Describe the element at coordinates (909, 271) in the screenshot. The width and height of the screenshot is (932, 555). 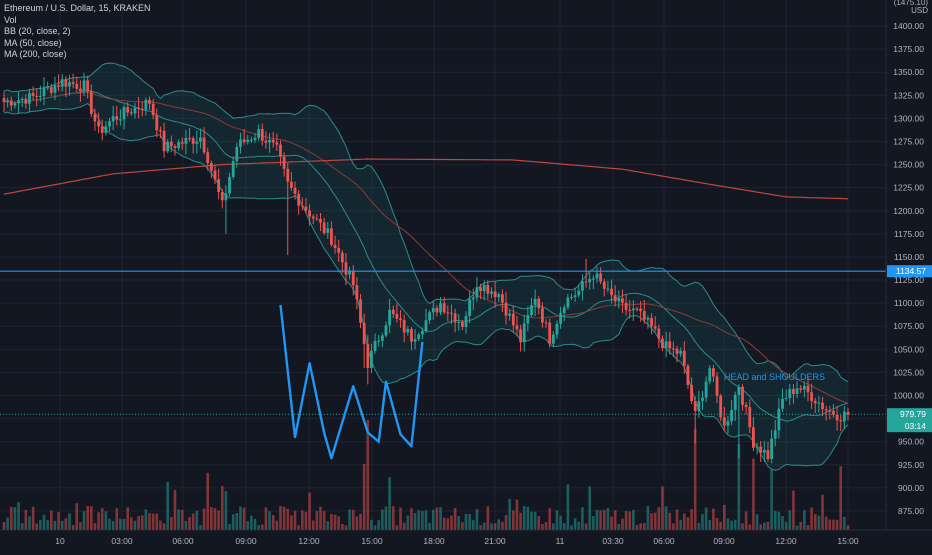
I see `hline-price-tag` at that location.